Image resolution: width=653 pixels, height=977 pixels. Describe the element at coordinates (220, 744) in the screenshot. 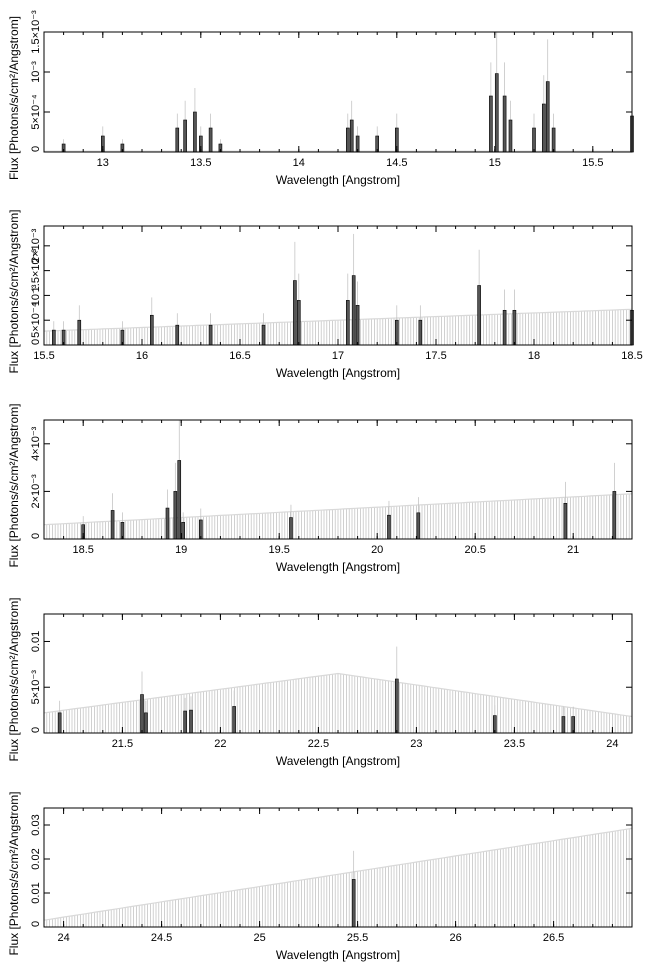

I see `x-tick-label: 22` at that location.